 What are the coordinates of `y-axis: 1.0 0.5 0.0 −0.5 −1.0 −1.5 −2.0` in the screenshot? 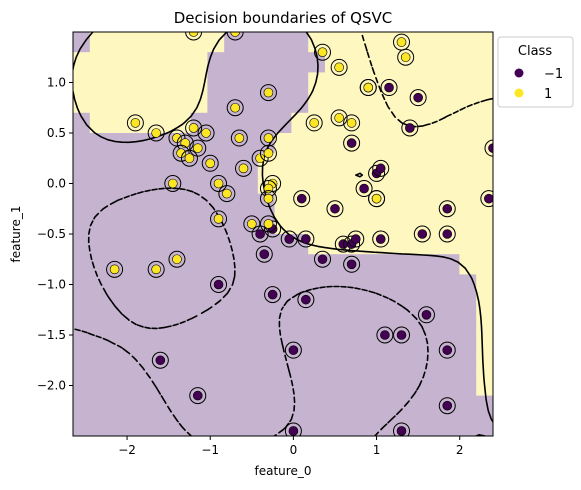 It's located at (55, 234).